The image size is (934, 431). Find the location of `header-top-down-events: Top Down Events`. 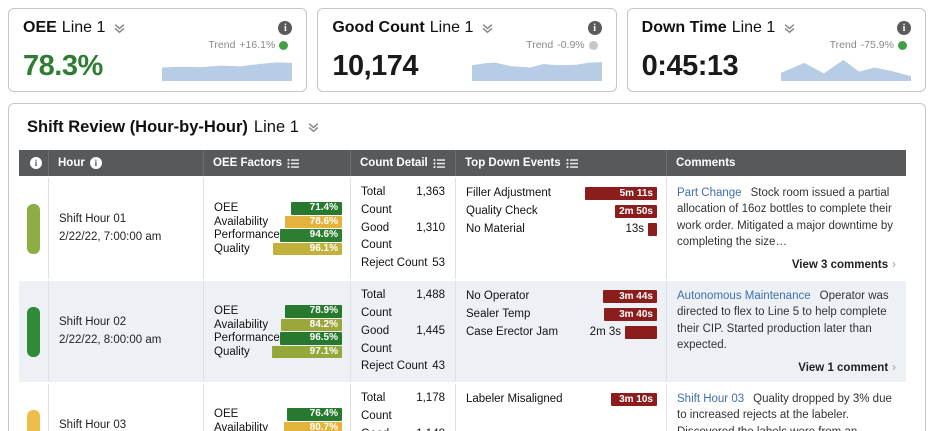

header-top-down-events: Top Down Events is located at coordinates (561, 163).